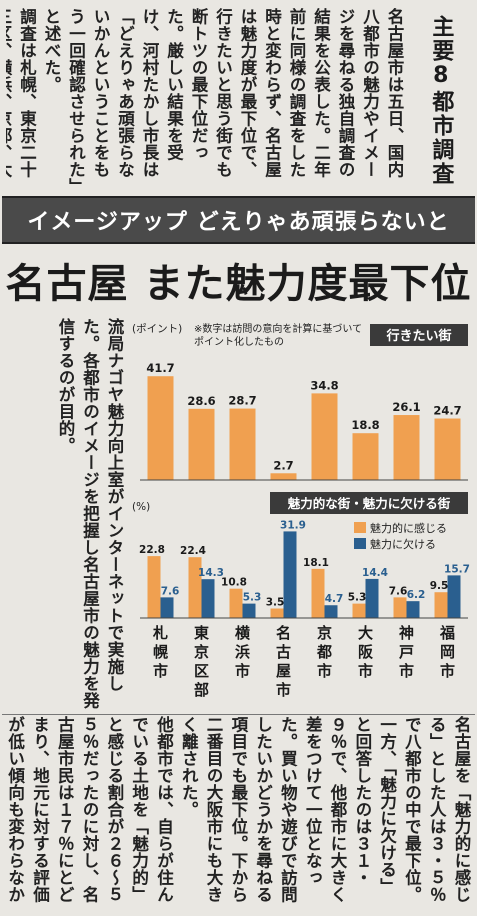 The image size is (477, 916). I want to click on chart2-value-label-s2-2: 14.3, so click(211, 573).